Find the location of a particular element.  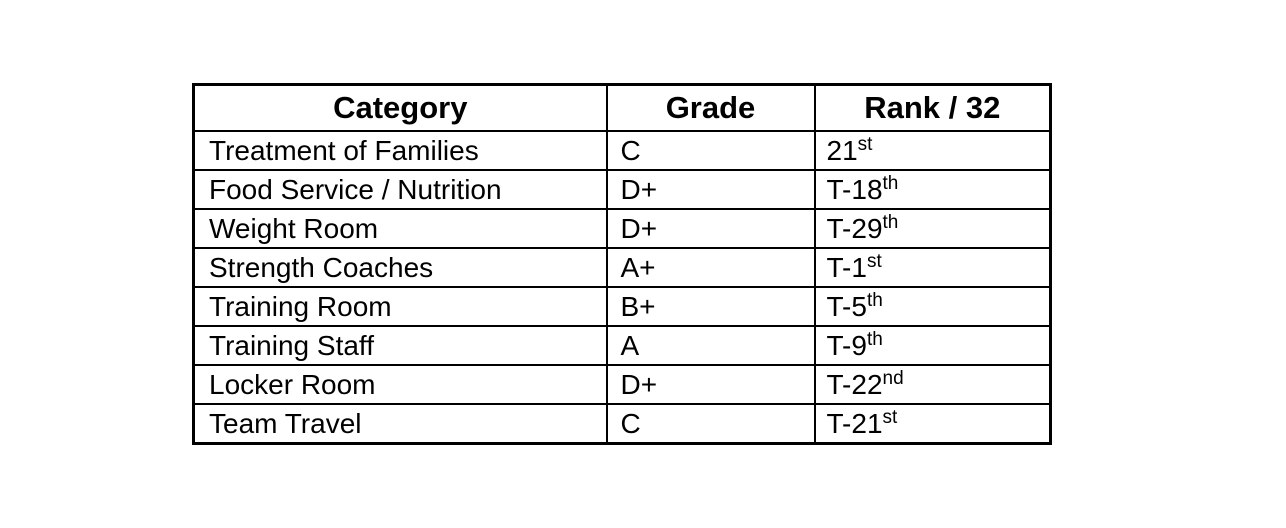

column-header-rank: Rank / 32 is located at coordinates (932, 107).